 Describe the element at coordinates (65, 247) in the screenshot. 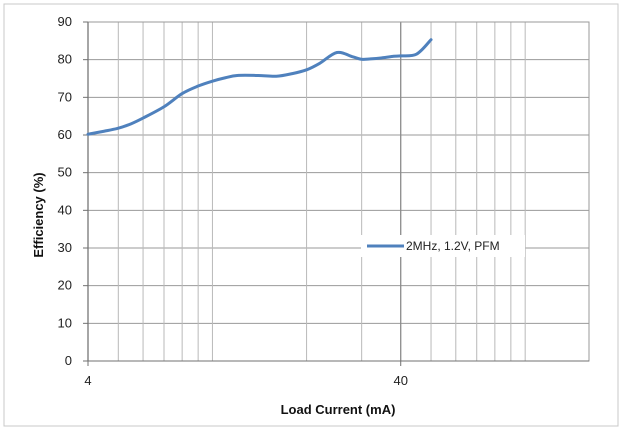

I see `y-tick-label-30: 30` at that location.